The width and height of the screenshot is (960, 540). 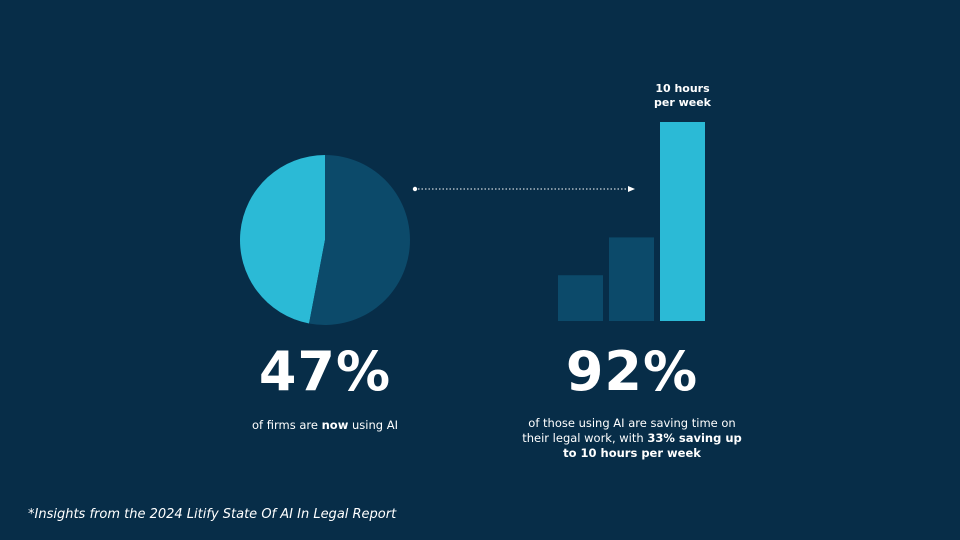 I want to click on stat-figure: 47%, so click(x=325, y=371).